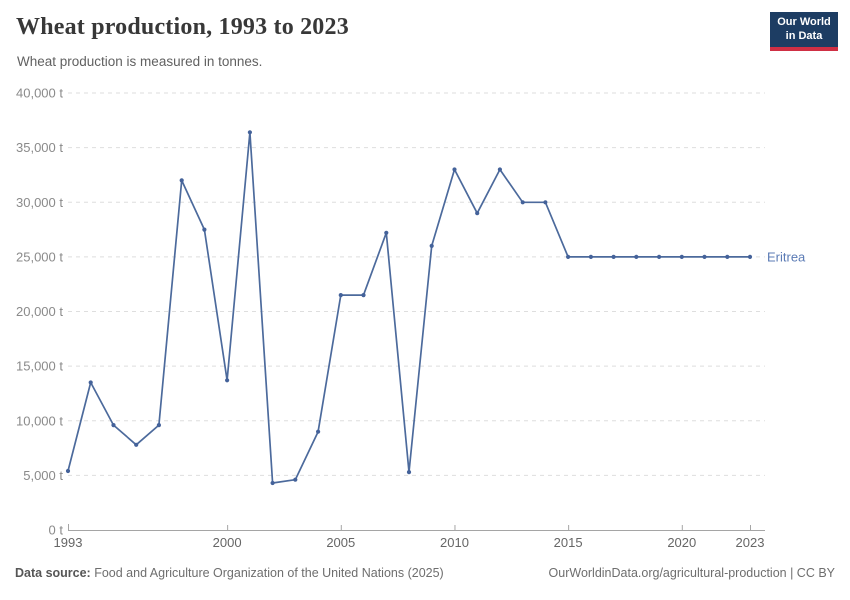 The image size is (850, 600). I want to click on chart-title: Wheat production, 1993 to 2023, so click(182, 27).